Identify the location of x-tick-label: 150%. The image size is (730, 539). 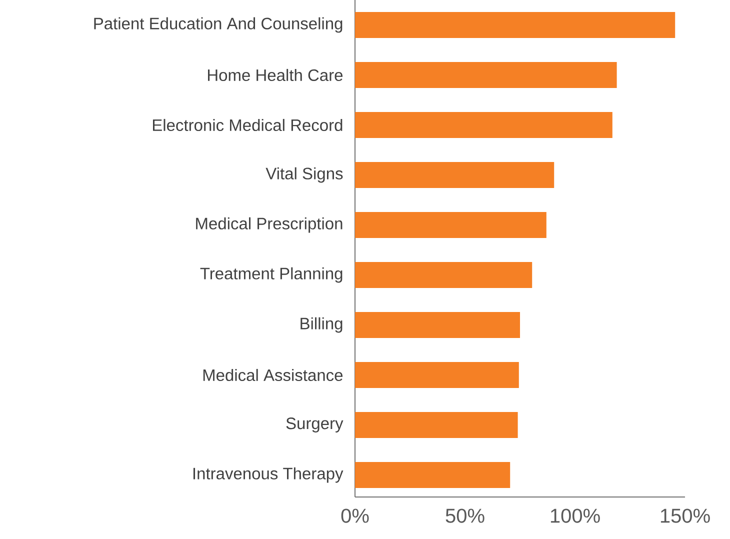
(685, 515).